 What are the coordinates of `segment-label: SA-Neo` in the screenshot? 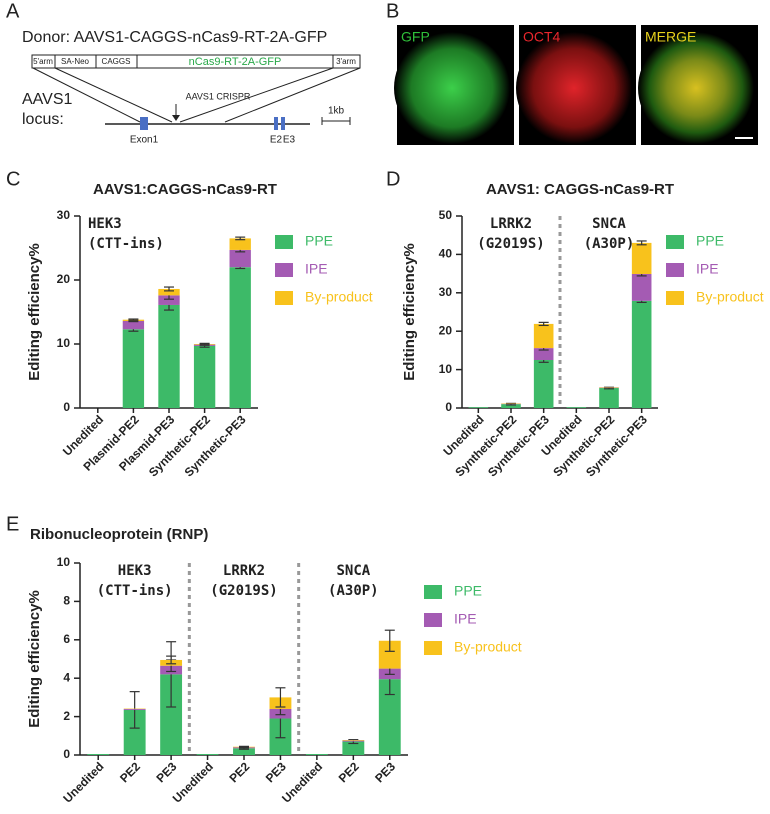 It's located at (75, 61).